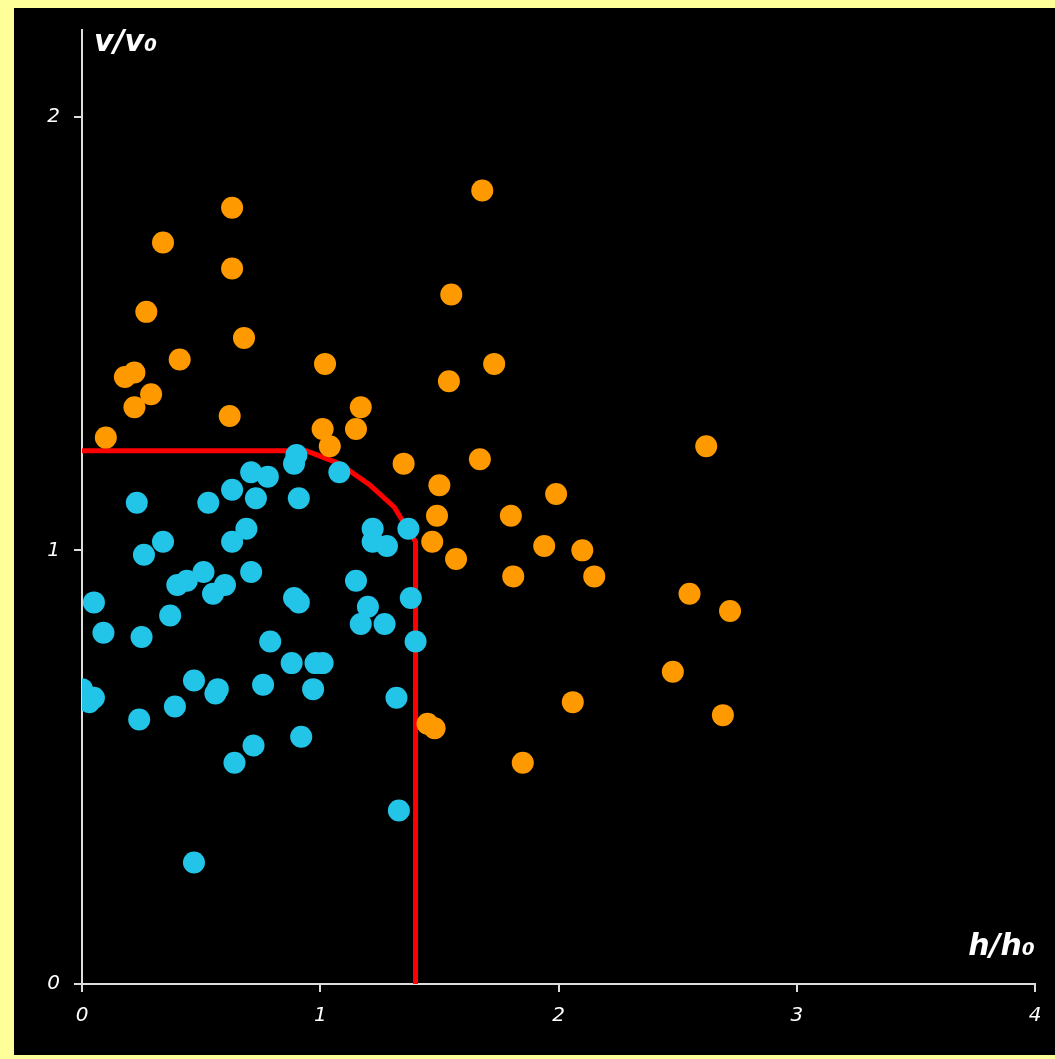 The height and width of the screenshot is (1059, 1055). Describe the element at coordinates (320, 1014) in the screenshot. I see `x-tick-label: 1` at that location.